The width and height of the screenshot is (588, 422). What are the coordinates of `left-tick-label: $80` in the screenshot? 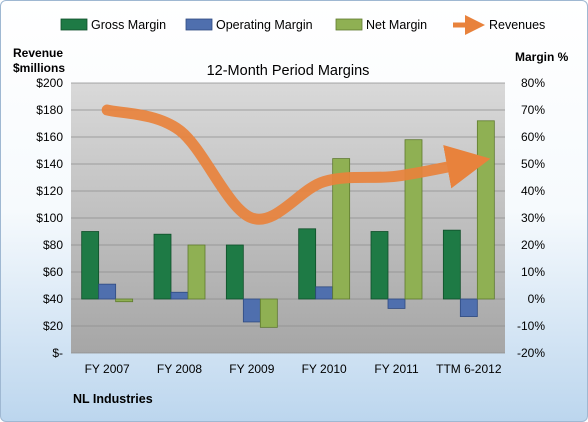 It's located at (53, 245).